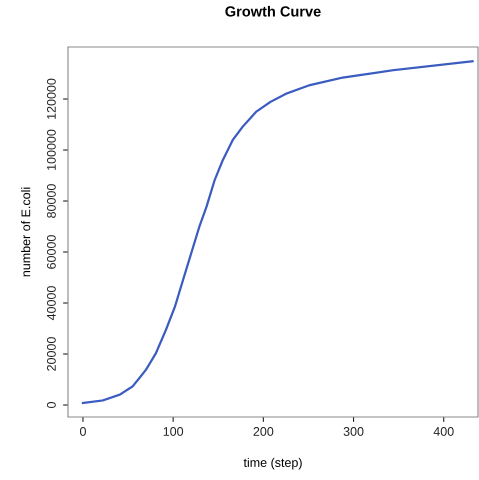 This screenshot has height=480, width=479. I want to click on y-tick-label: 60000, so click(51, 252).